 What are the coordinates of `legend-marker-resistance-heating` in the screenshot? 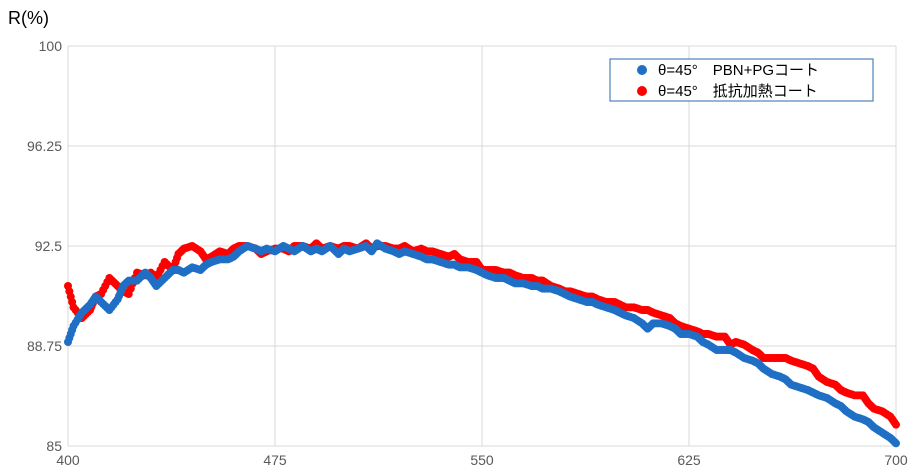 It's located at (642, 91).